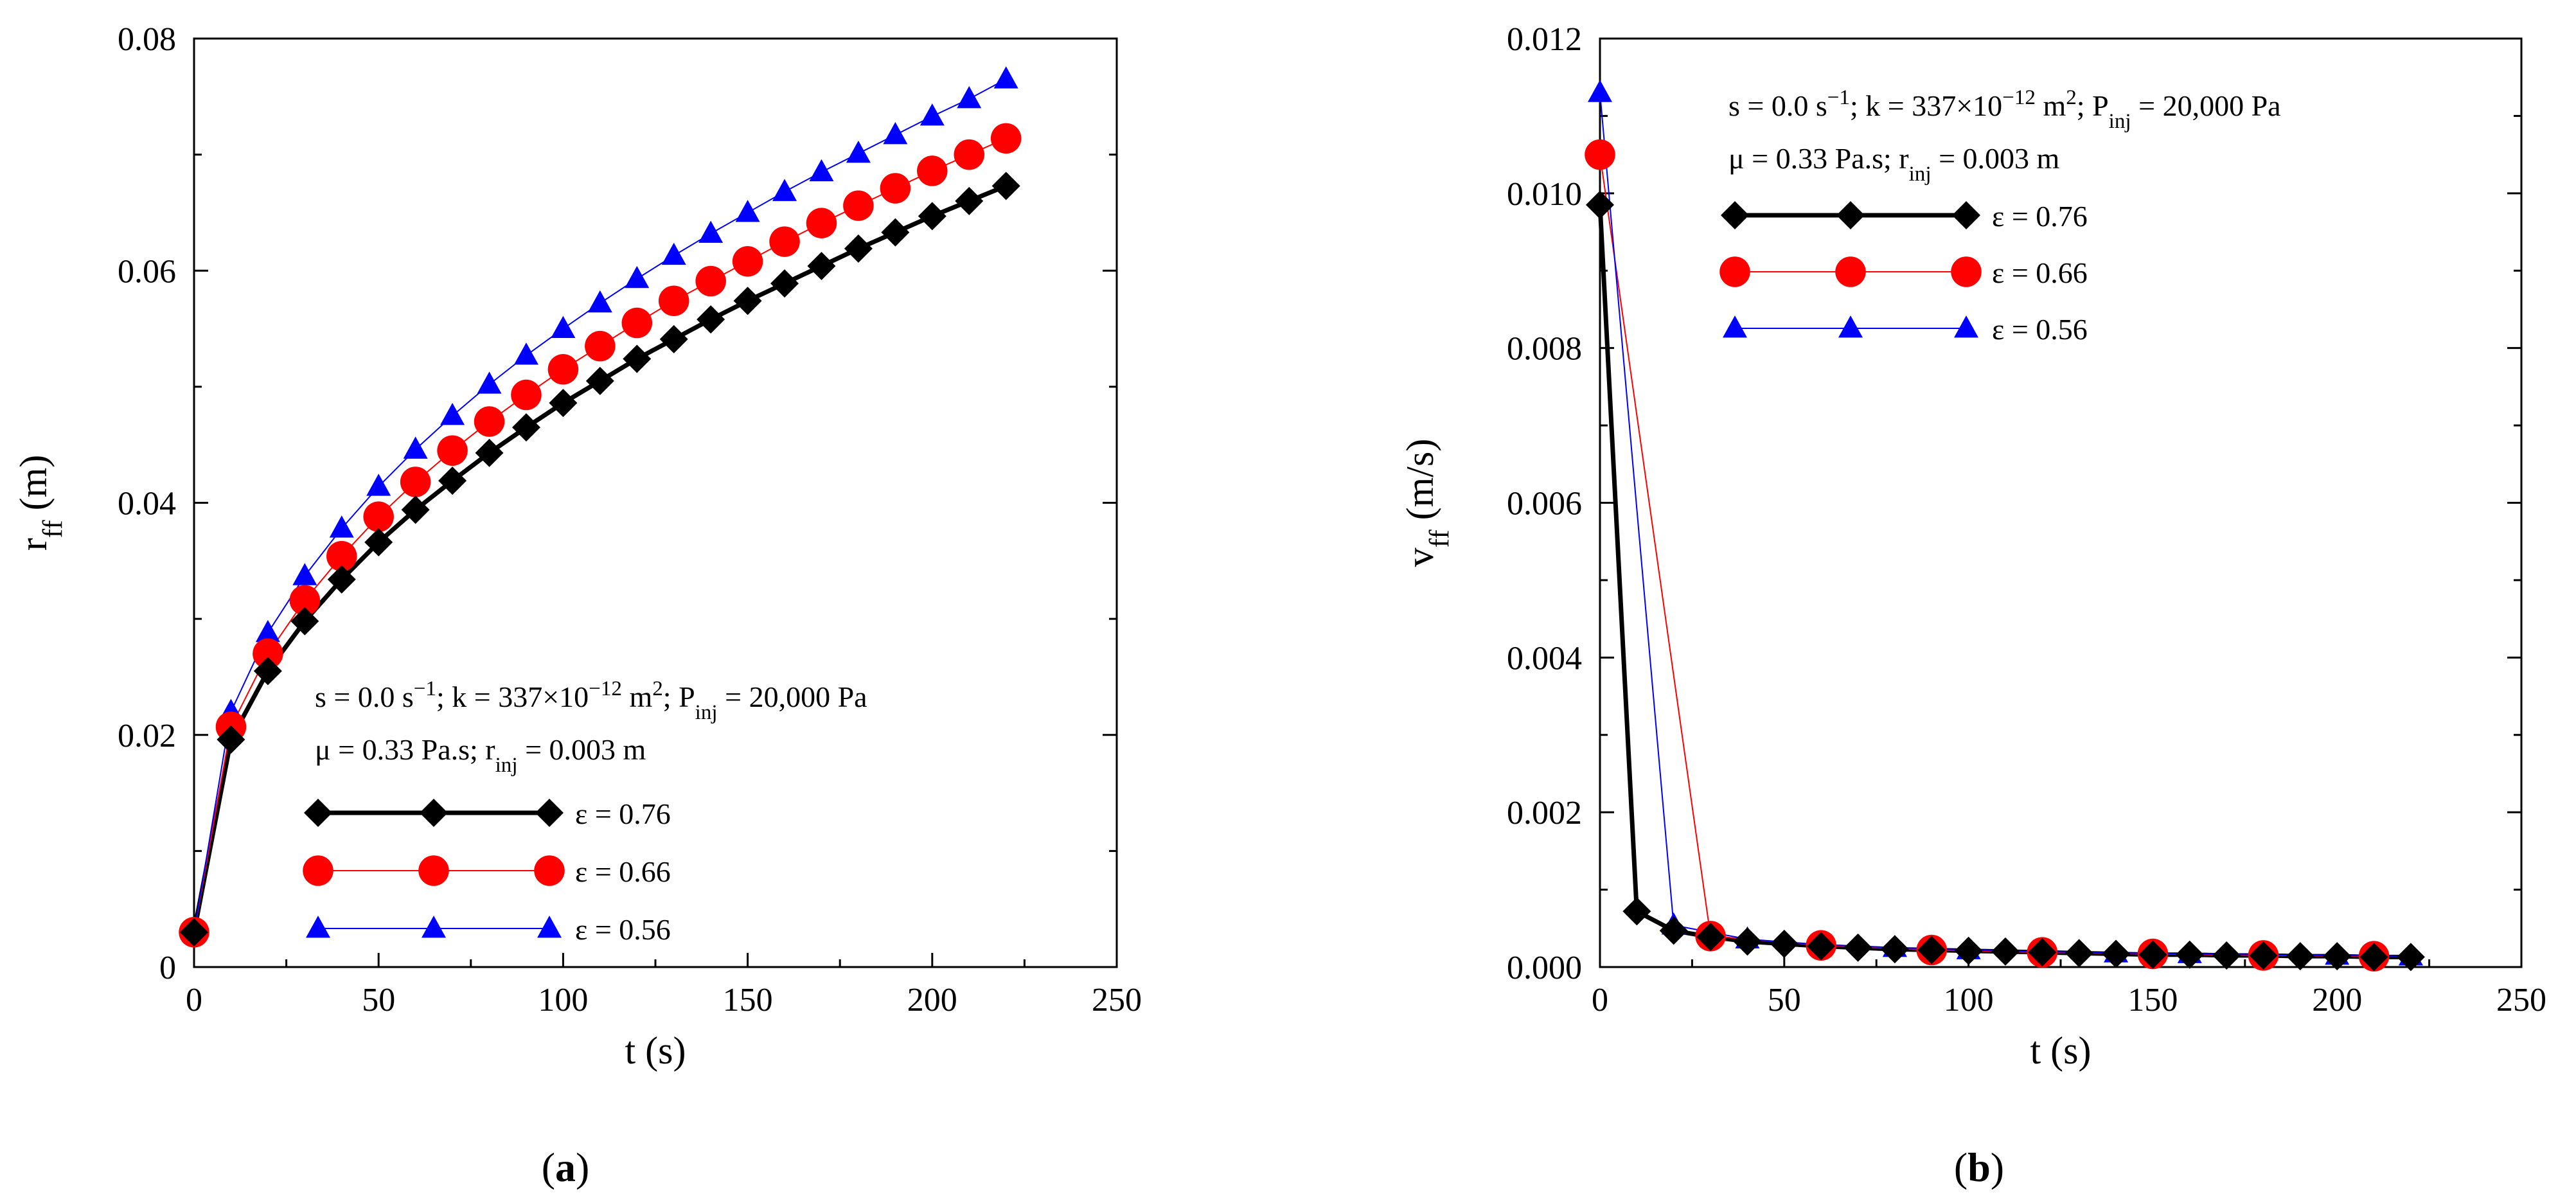  I want to click on panel-label: (a), so click(566, 1167).